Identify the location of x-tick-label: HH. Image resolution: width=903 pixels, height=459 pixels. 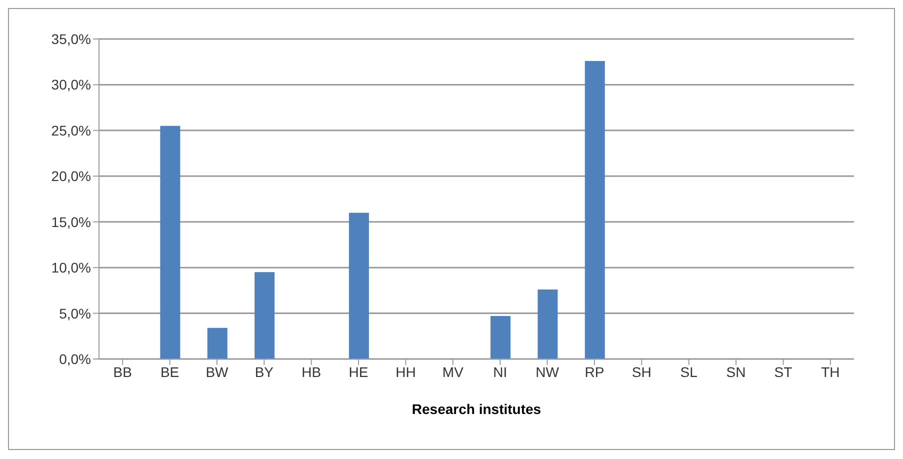
(406, 372).